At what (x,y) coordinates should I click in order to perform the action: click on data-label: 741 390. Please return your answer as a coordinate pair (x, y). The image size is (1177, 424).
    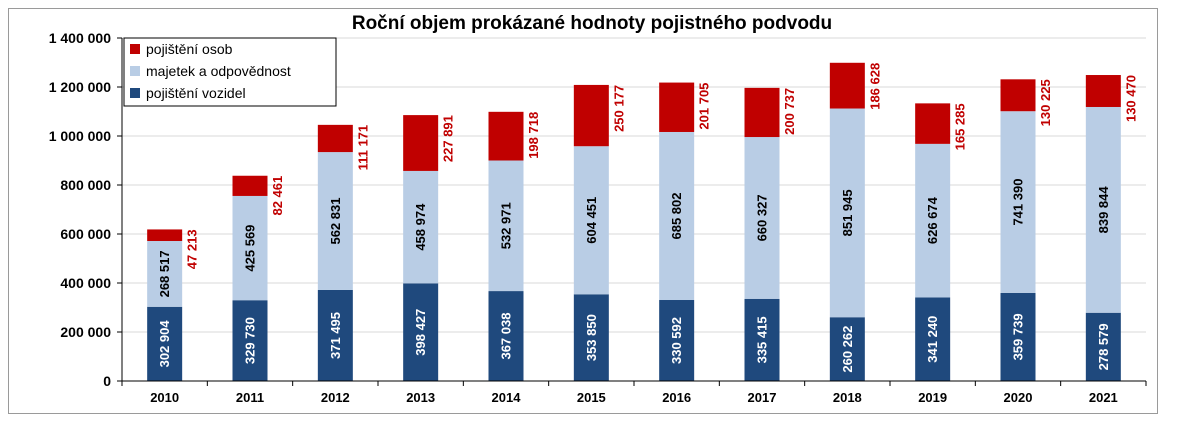
    Looking at the image, I should click on (1018, 202).